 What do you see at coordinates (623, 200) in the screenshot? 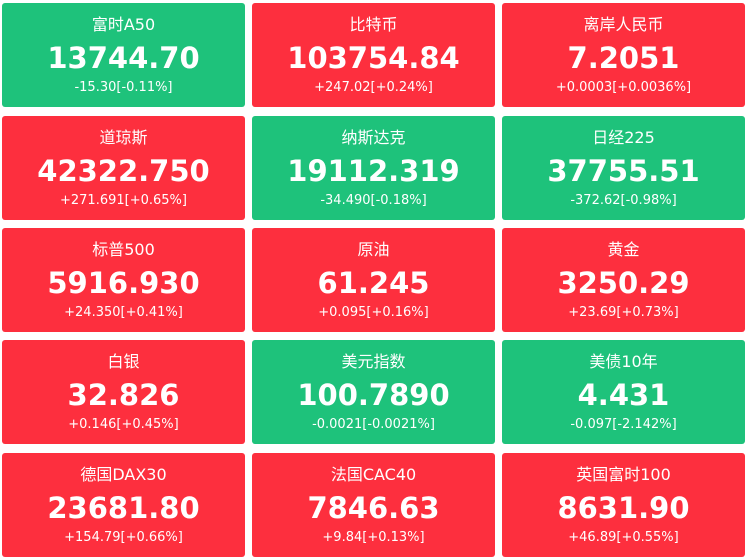
I see `quote-change: -372.62[-0.98%]` at bounding box center [623, 200].